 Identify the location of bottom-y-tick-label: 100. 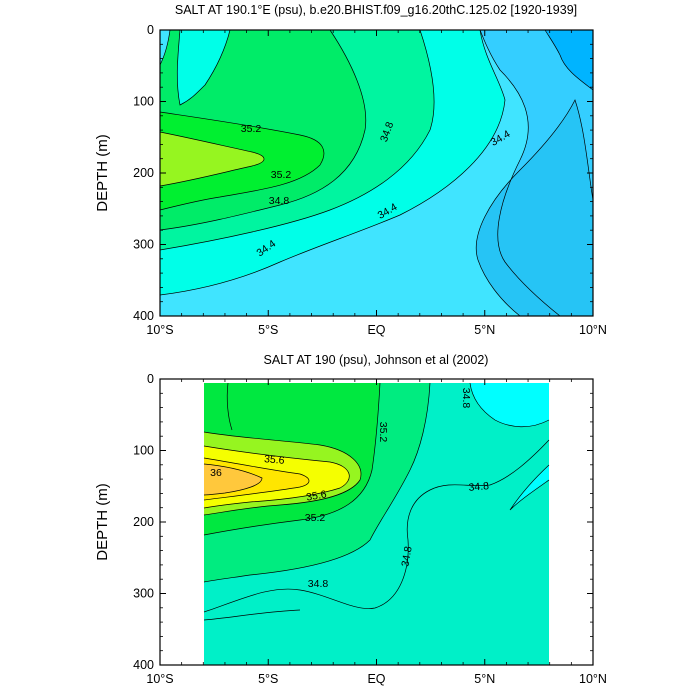
(143, 451).